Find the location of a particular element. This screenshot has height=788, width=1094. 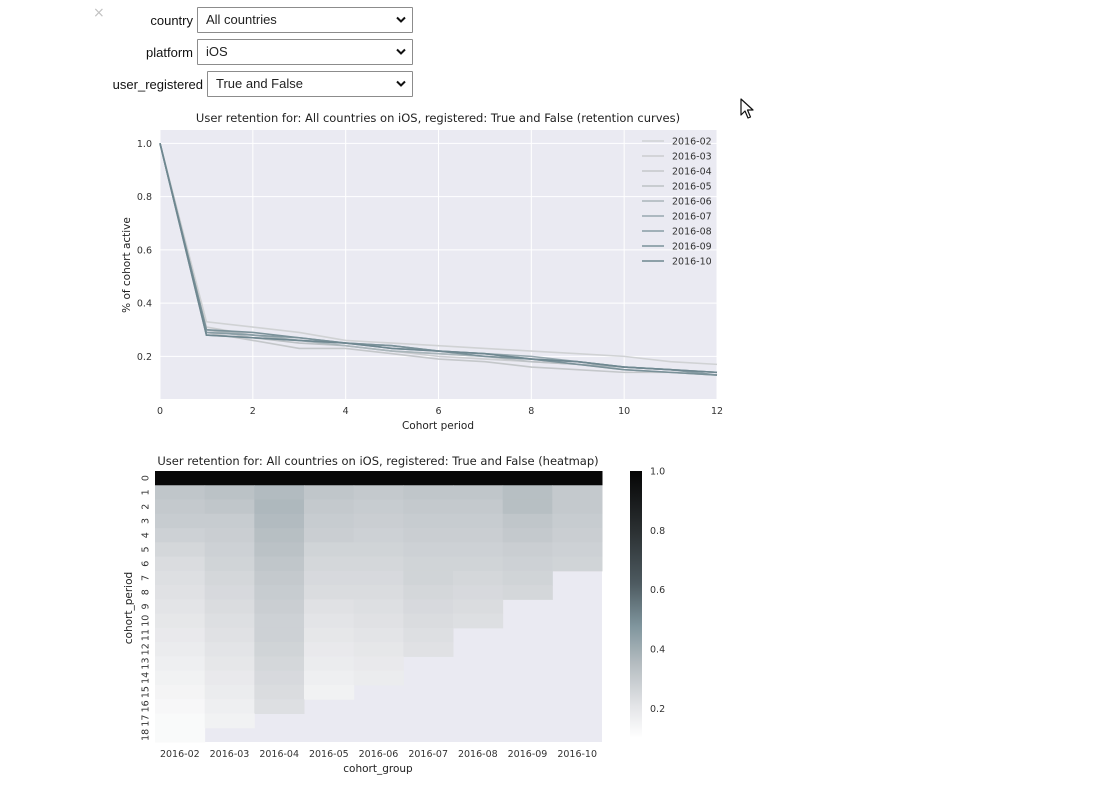

platform-row: platform iOS is located at coordinates (261, 52).